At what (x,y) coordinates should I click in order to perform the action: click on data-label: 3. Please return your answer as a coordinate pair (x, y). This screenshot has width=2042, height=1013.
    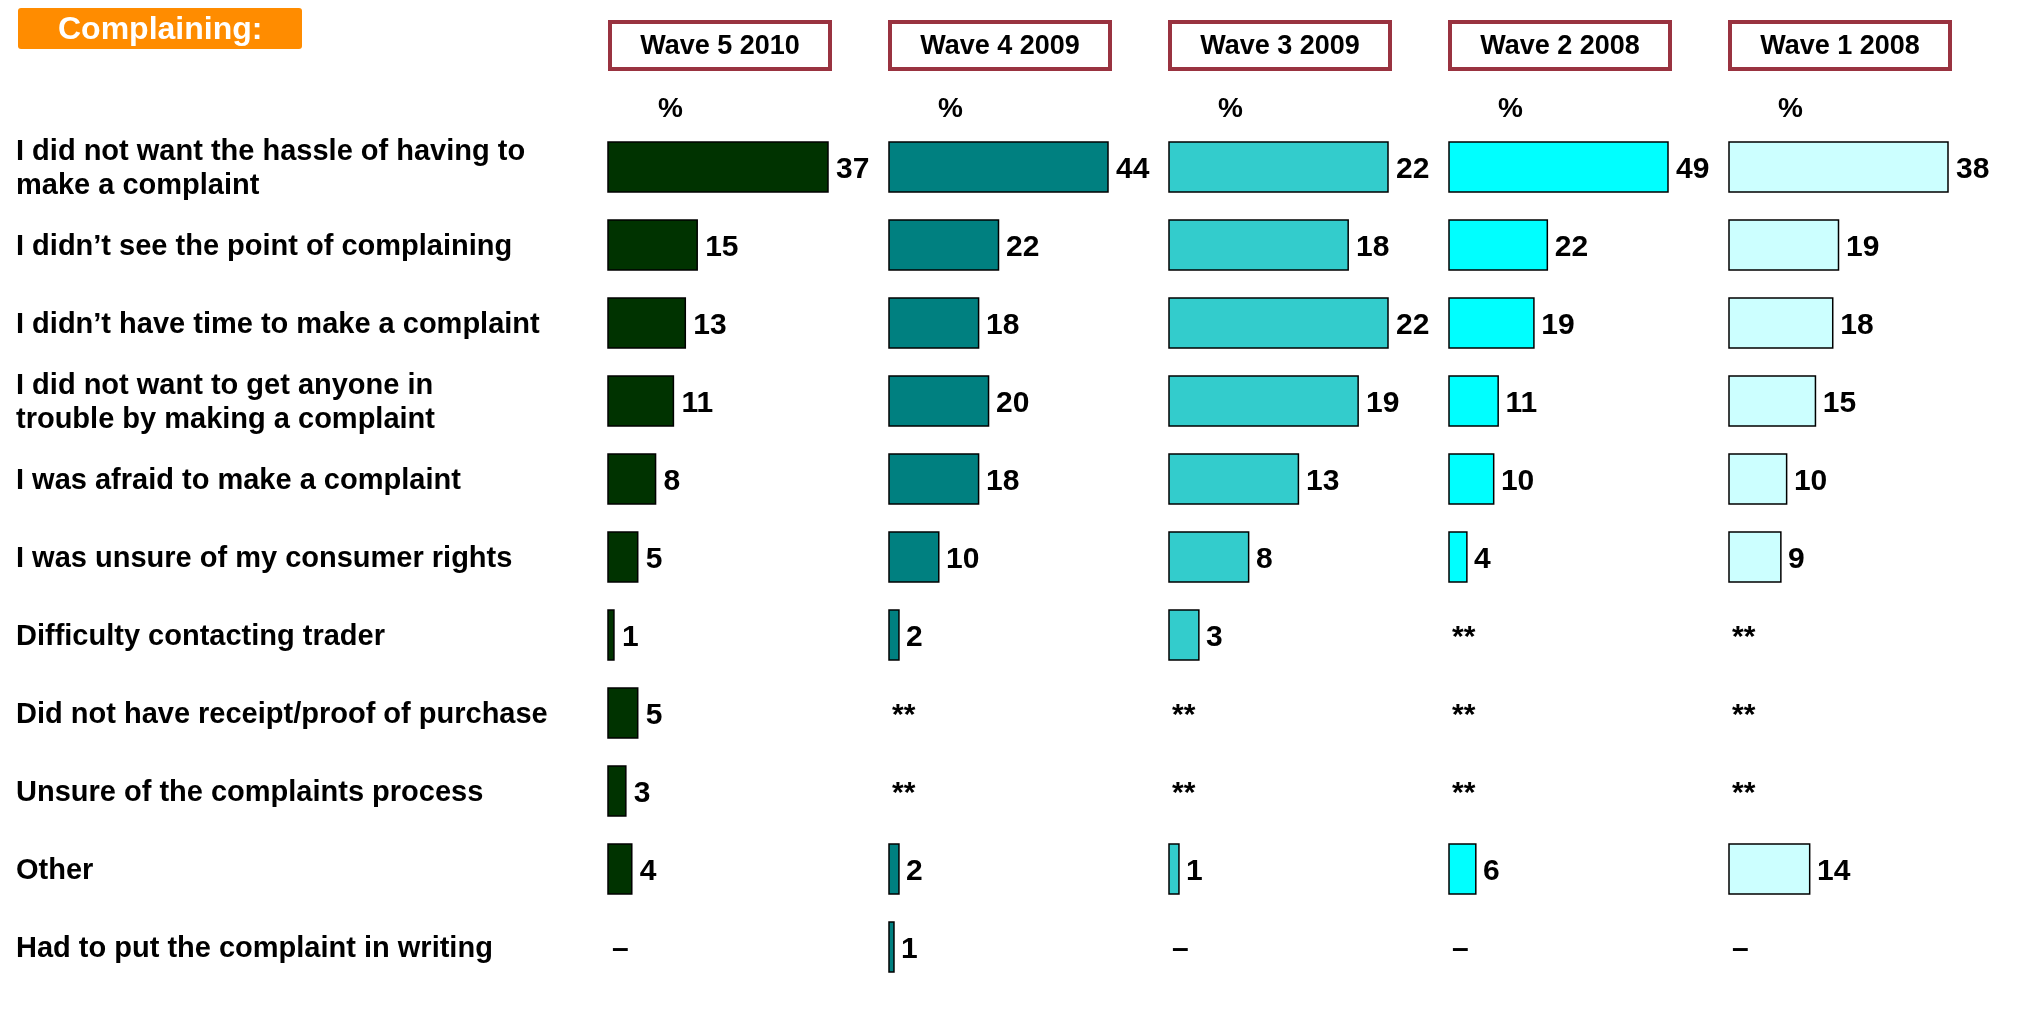
    Looking at the image, I should click on (642, 791).